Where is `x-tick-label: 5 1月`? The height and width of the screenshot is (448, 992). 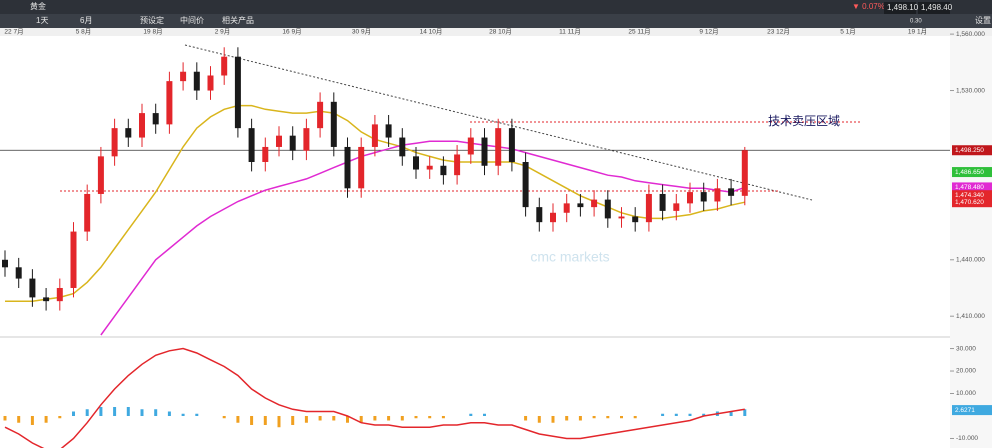 x-tick-label: 5 1月 is located at coordinates (848, 32).